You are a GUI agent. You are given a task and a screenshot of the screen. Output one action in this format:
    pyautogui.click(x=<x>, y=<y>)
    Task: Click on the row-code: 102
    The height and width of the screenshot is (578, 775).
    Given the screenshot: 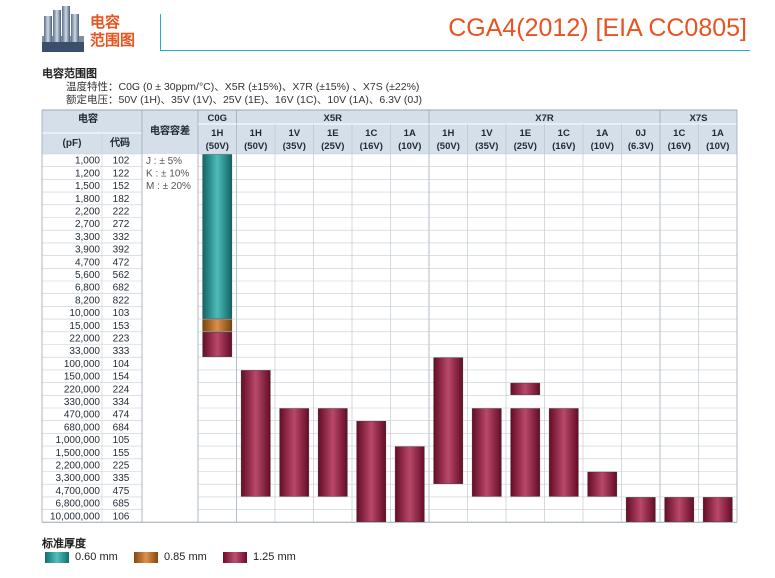 What is the action you would take?
    pyautogui.click(x=121, y=161)
    